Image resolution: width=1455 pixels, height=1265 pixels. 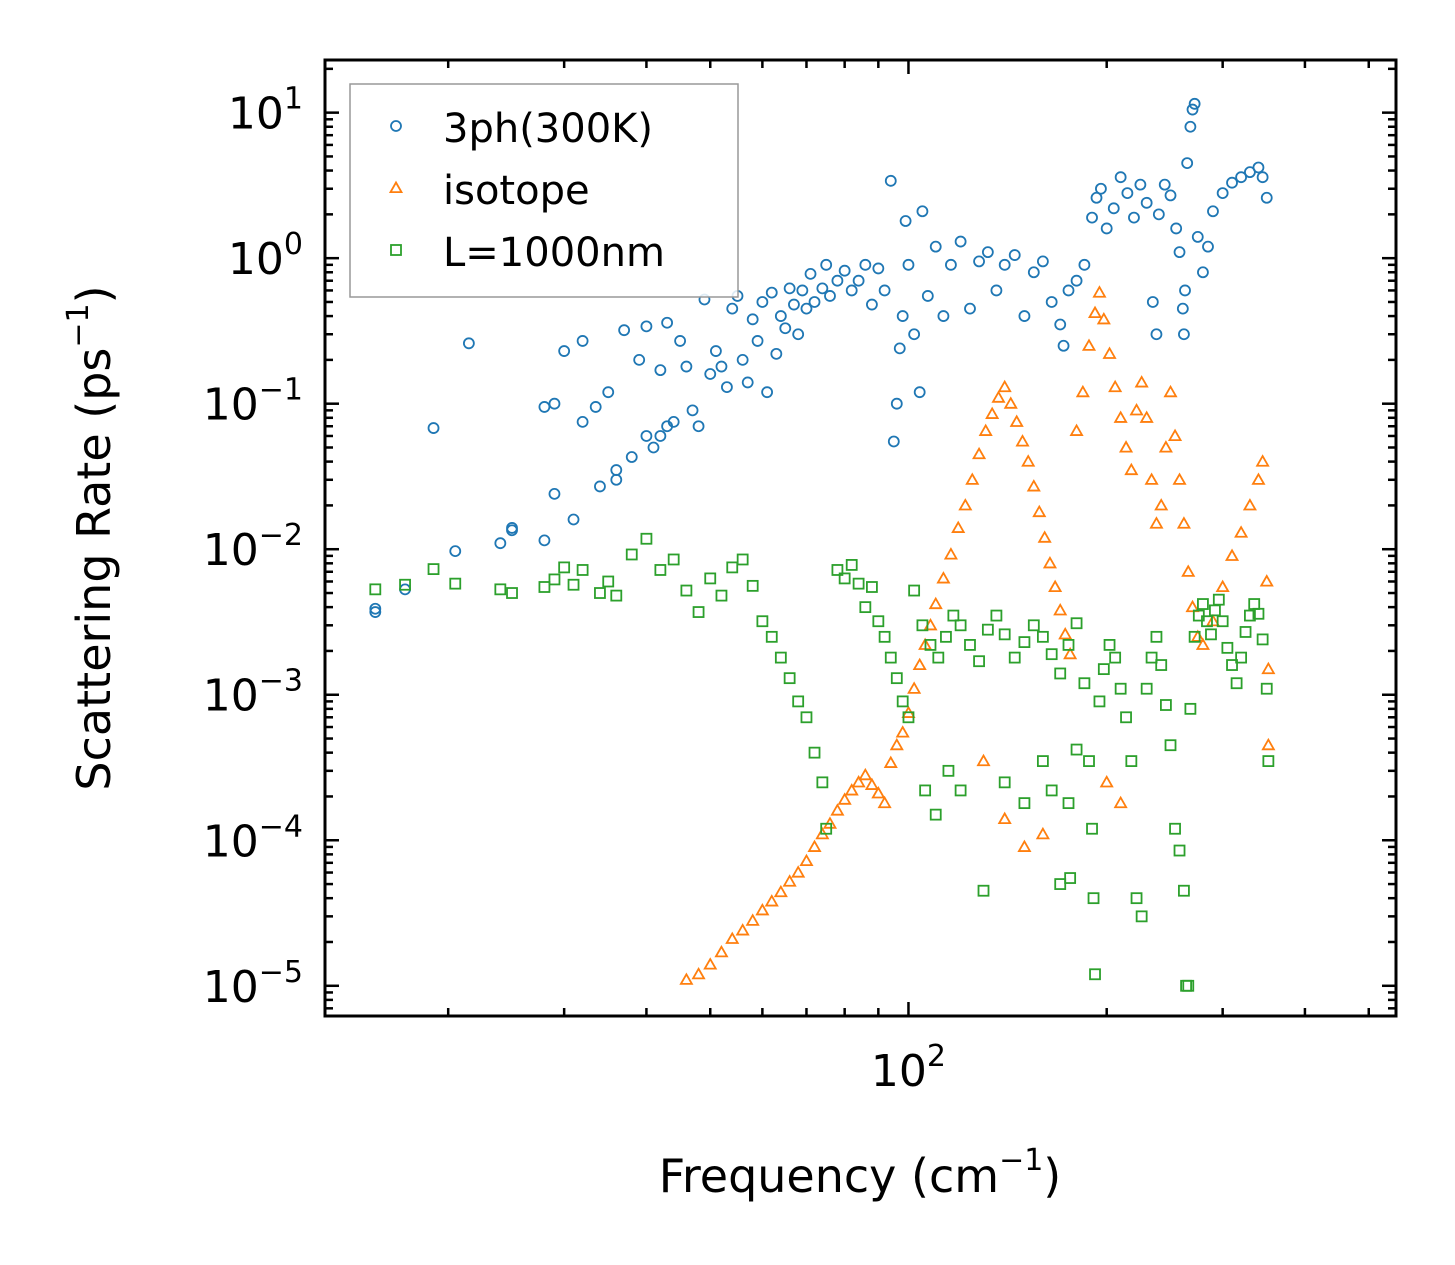 What do you see at coordinates (253, 838) in the screenshot?
I see `y-tick-label: 10⁻⁴` at bounding box center [253, 838].